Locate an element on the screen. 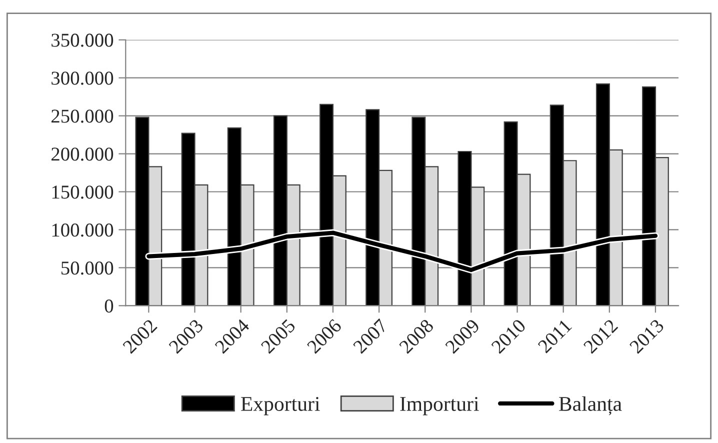 The width and height of the screenshot is (718, 443). x-tick-label: 2011 is located at coordinates (554, 336).